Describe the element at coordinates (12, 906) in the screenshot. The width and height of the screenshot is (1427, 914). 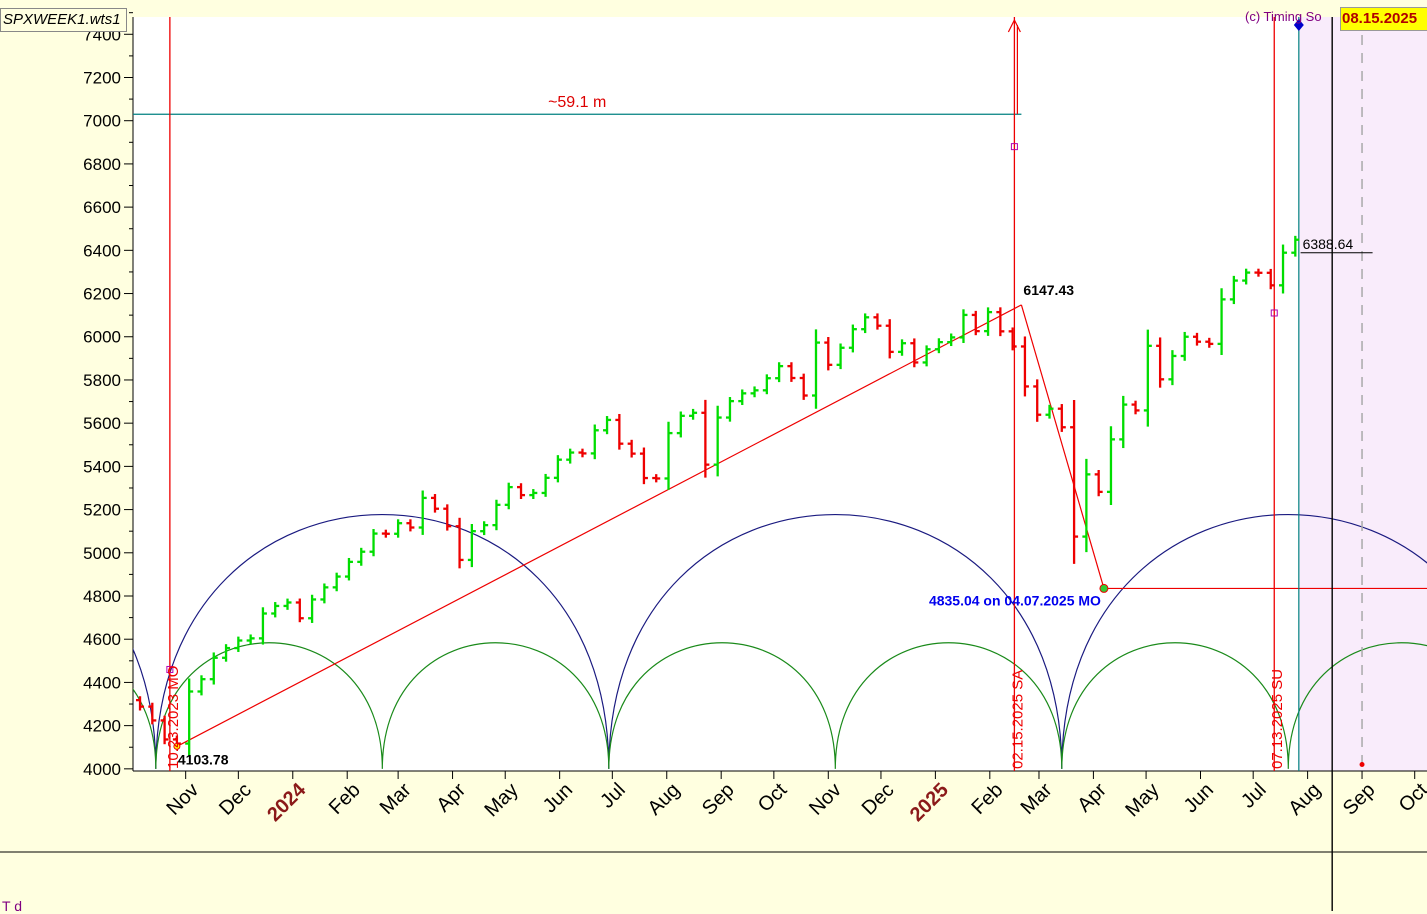
I see `bottom-status-text: T d` at that location.